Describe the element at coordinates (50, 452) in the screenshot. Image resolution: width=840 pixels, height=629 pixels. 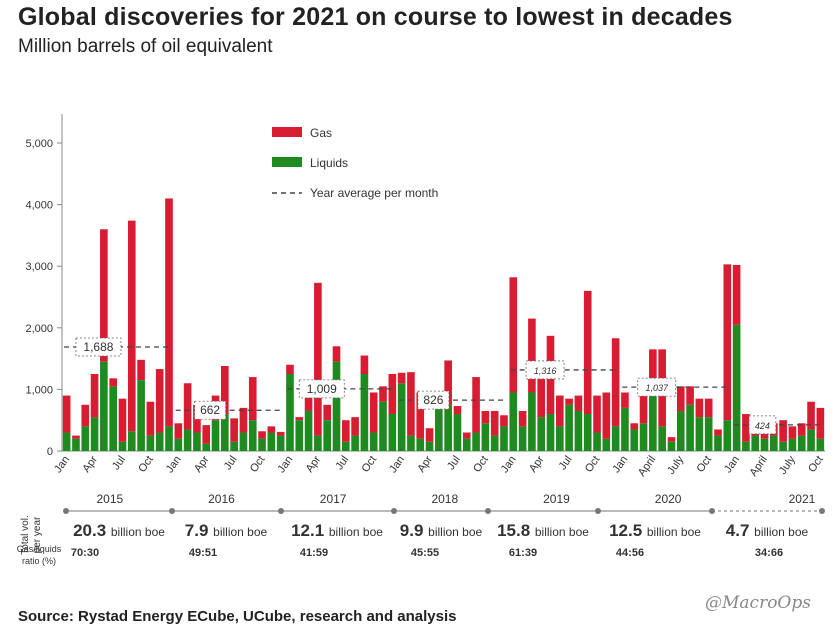
I see `y-tick-label: 0` at that location.